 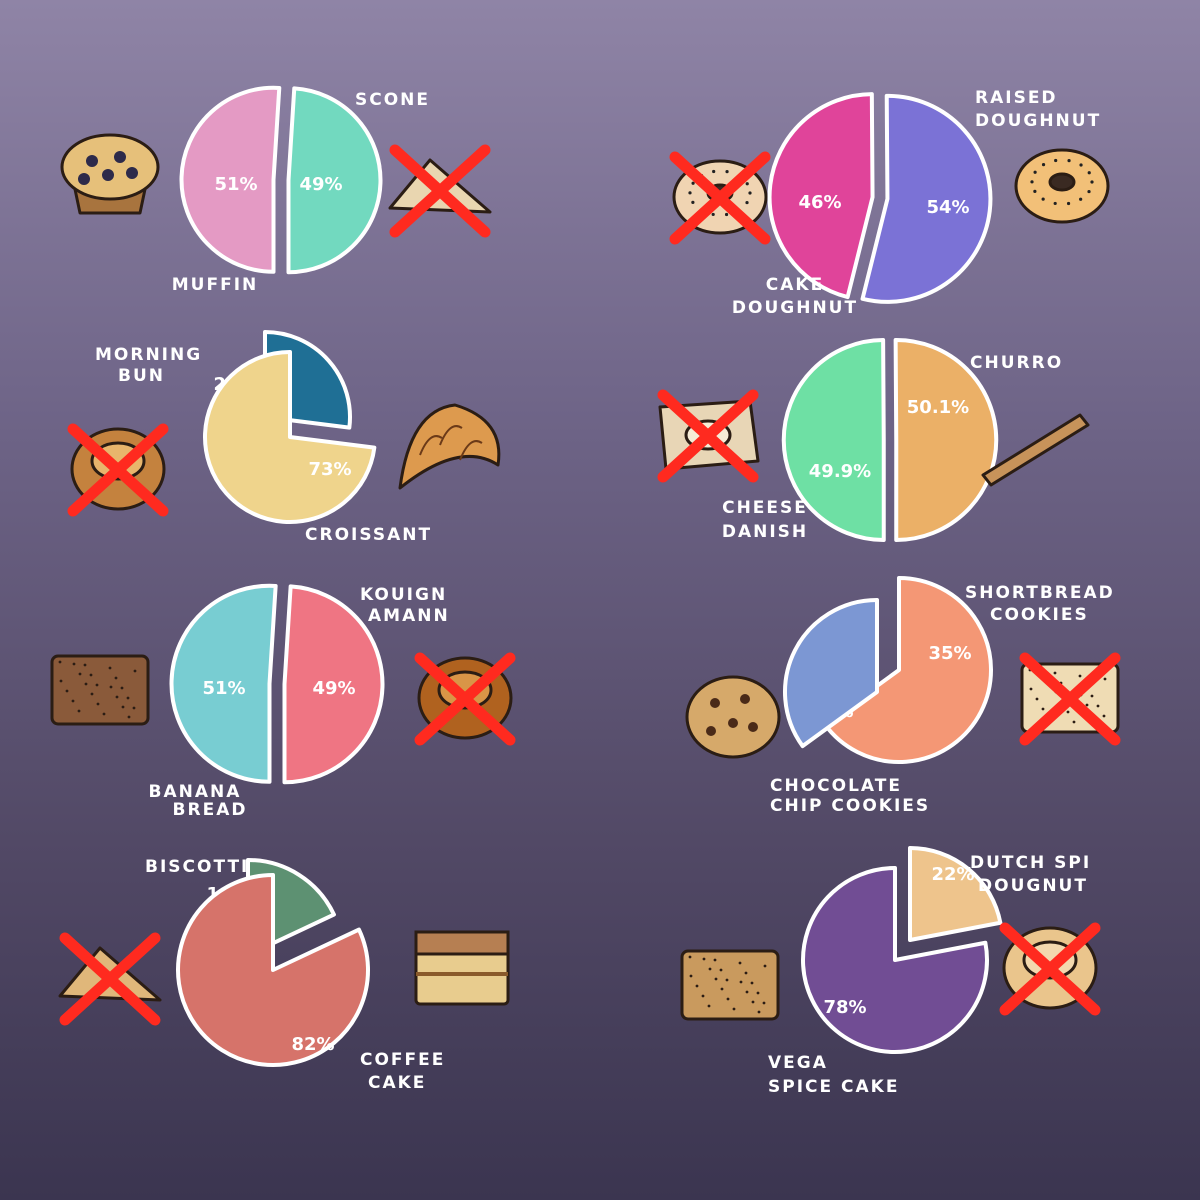 What do you see at coordinates (840, 471) in the screenshot?
I see `slice-percent-label: 49.9%` at bounding box center [840, 471].